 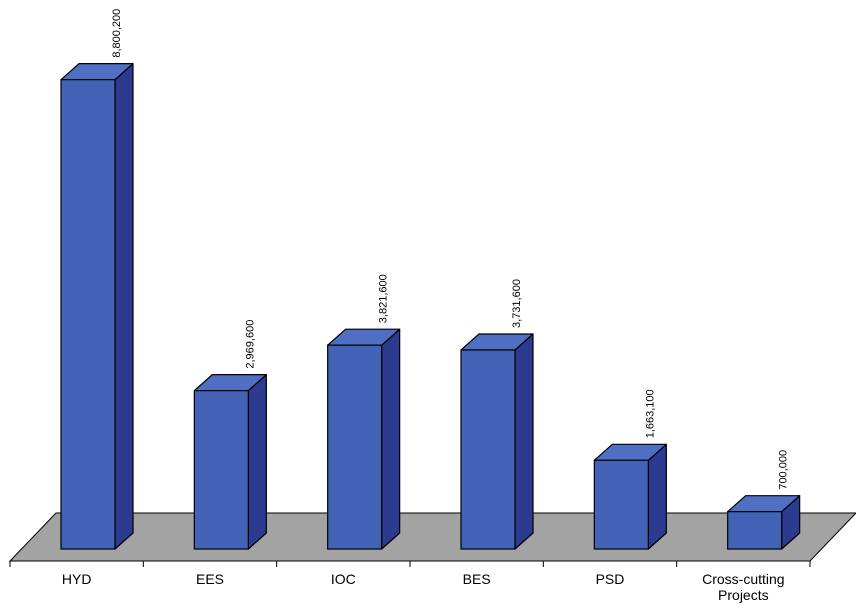 What do you see at coordinates (384, 298) in the screenshot?
I see `data-label: 3,821,600` at bounding box center [384, 298].